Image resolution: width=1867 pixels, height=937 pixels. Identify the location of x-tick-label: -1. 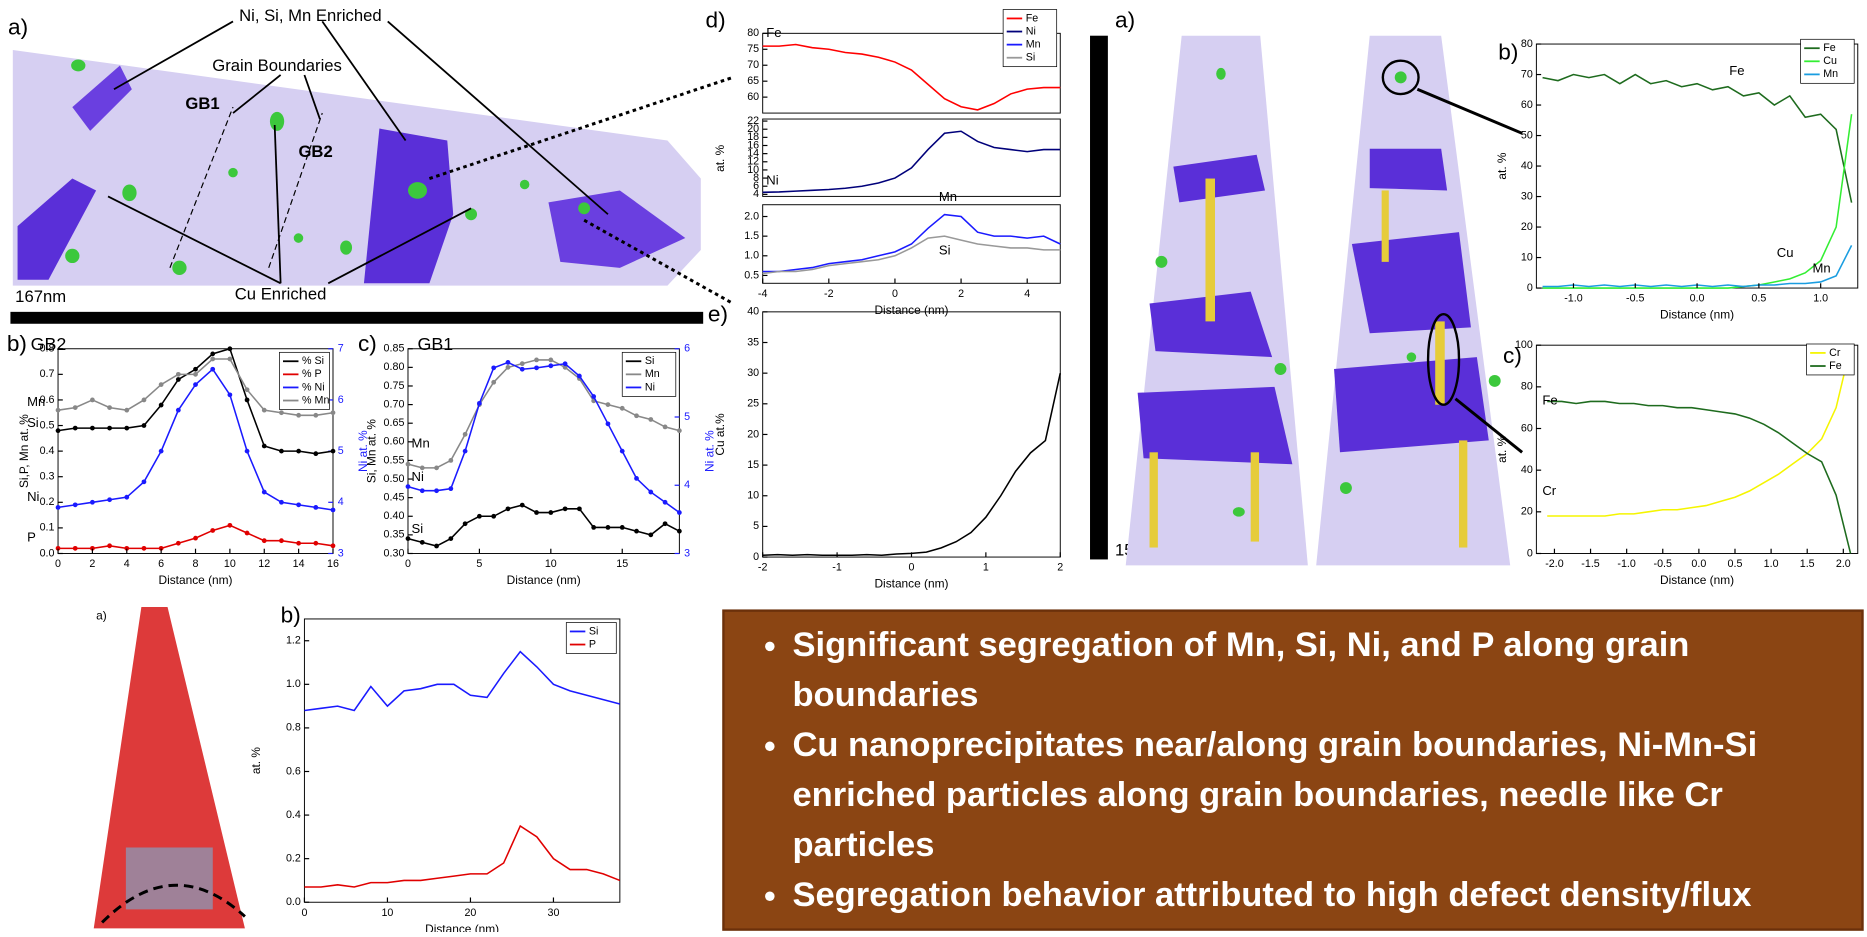
(837, 568).